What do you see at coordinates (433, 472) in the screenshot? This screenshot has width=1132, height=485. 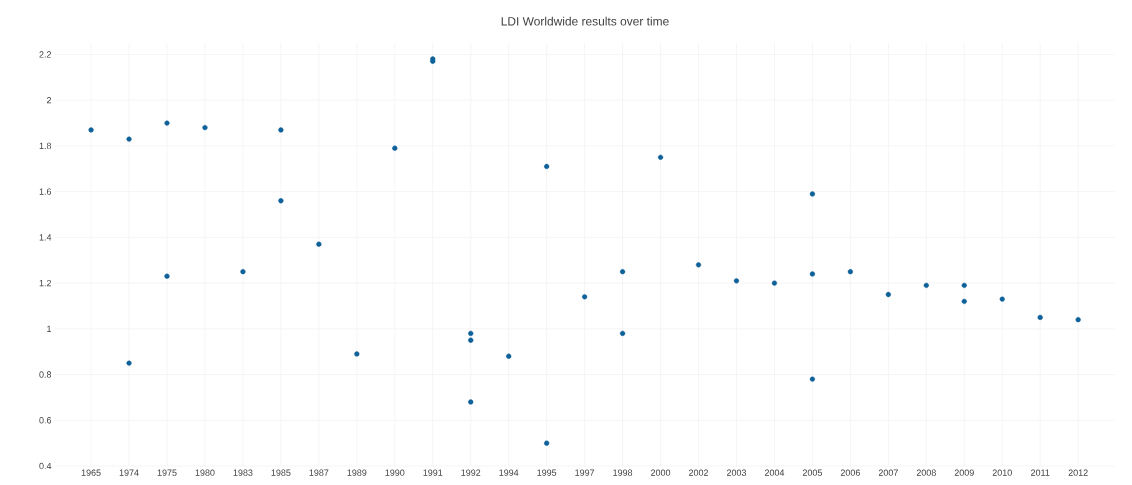 I see `x-tick-label: 1991` at bounding box center [433, 472].